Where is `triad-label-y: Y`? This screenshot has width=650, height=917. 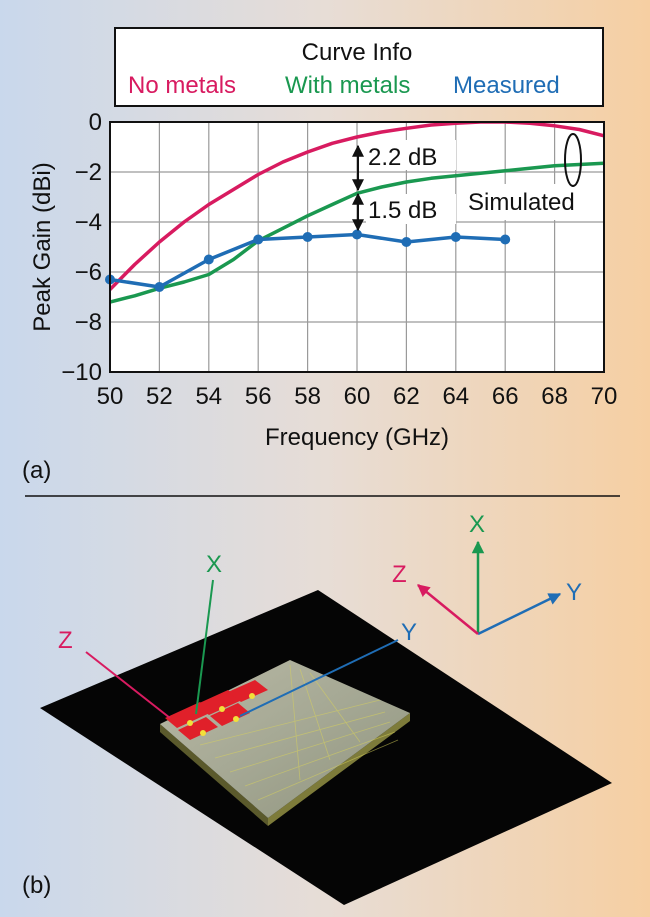 triad-label-y: Y is located at coordinates (574, 592).